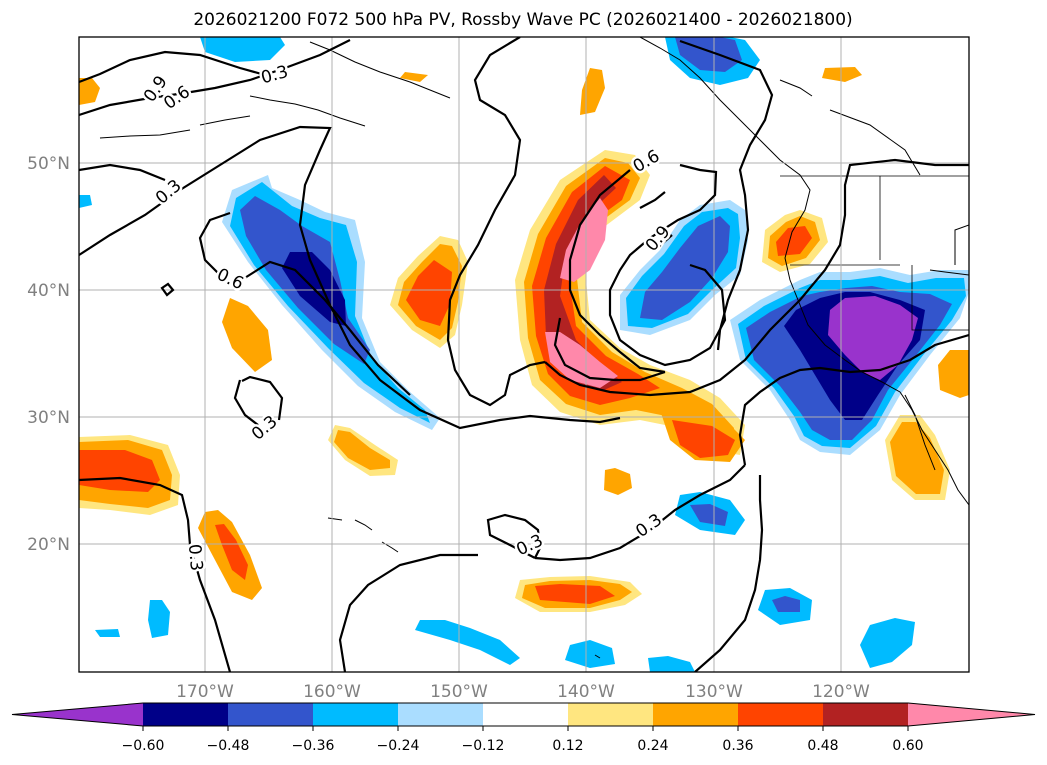  I want to click on colorbar-tick-label: 0.36, so click(737, 746).